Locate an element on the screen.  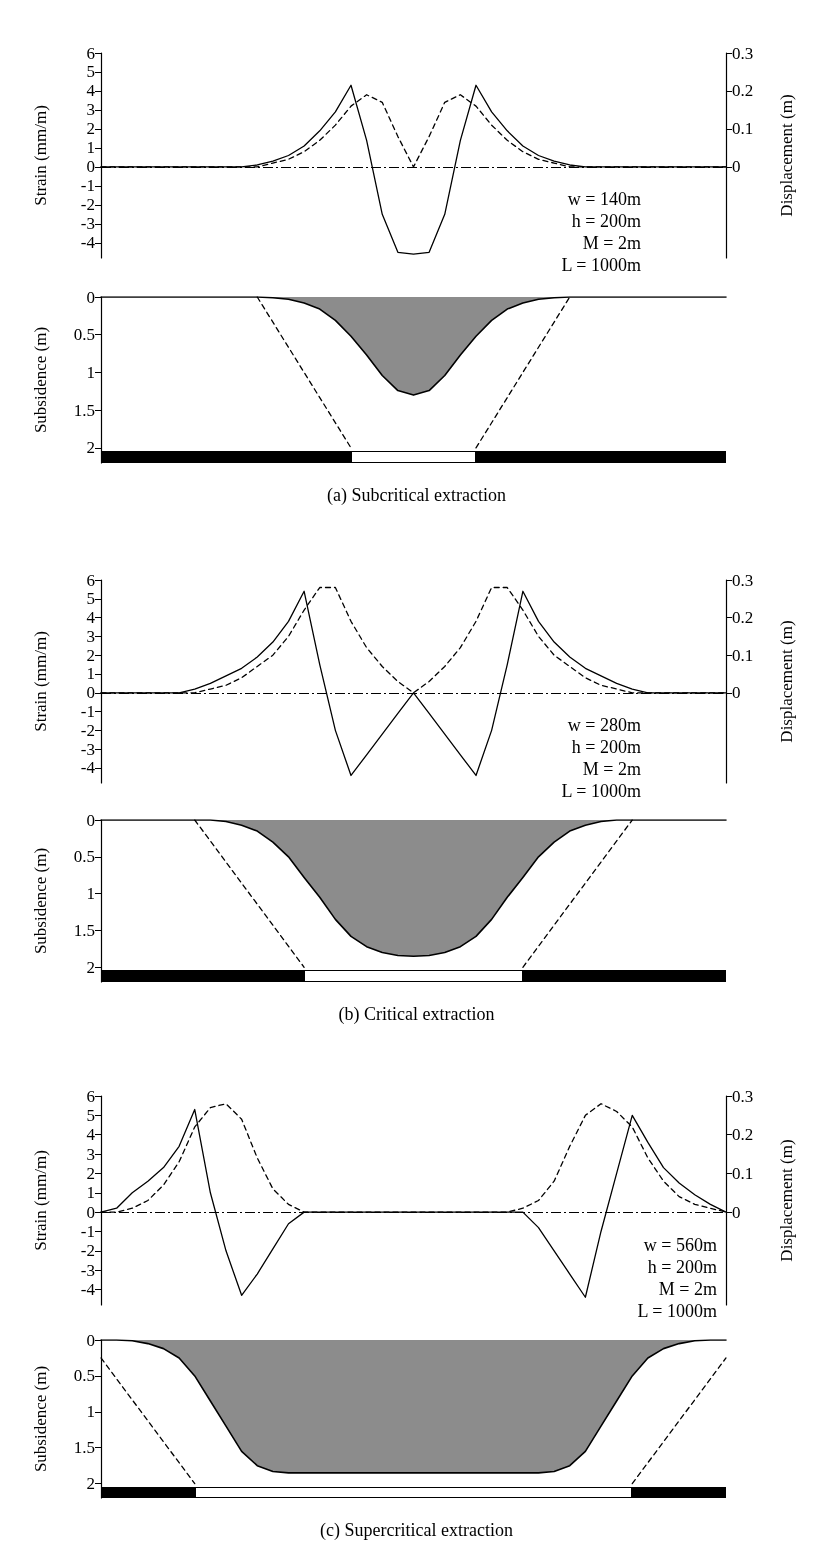
annotation: w = 560m is located at coordinates (680, 1245).